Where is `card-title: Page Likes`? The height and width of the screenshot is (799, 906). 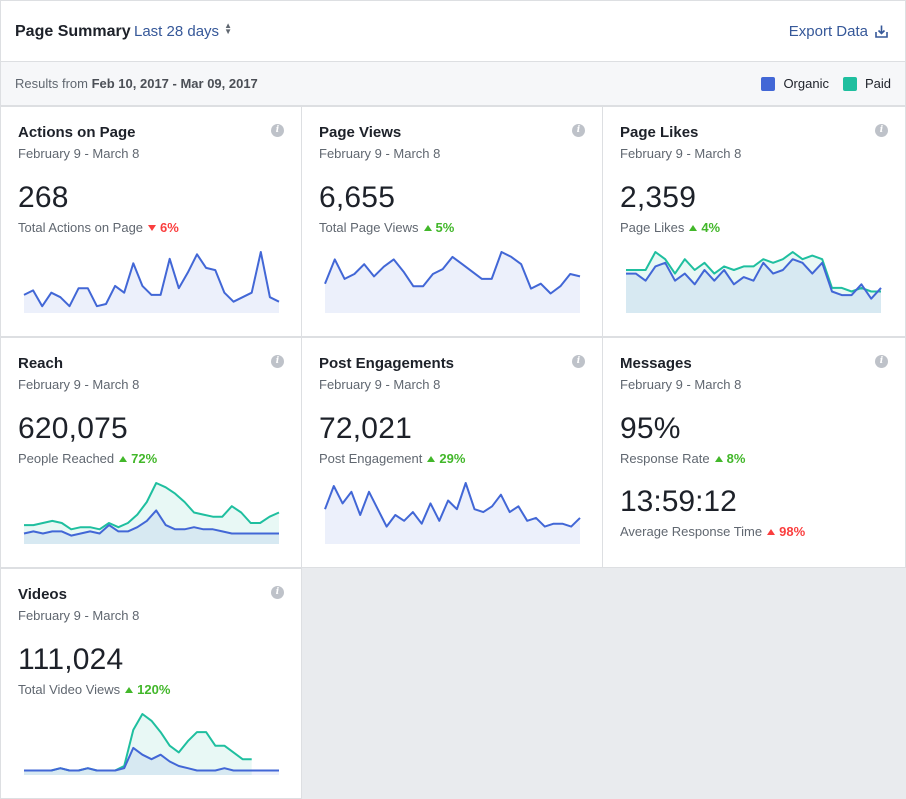
card-title: Page Likes is located at coordinates (659, 132).